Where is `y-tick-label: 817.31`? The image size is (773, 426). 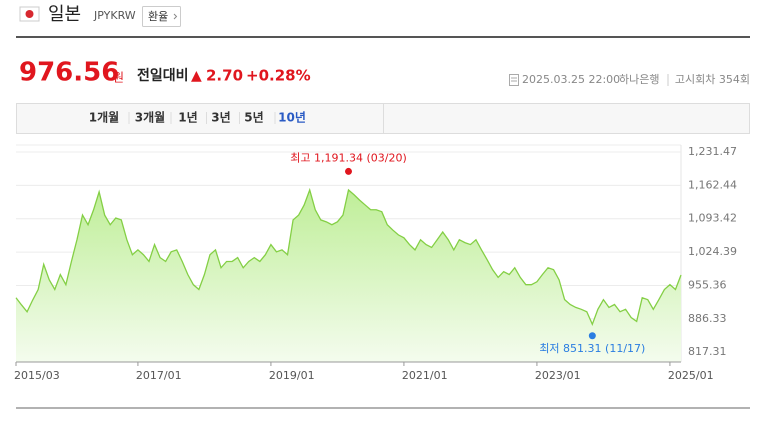 y-tick-label: 817.31 is located at coordinates (707, 351).